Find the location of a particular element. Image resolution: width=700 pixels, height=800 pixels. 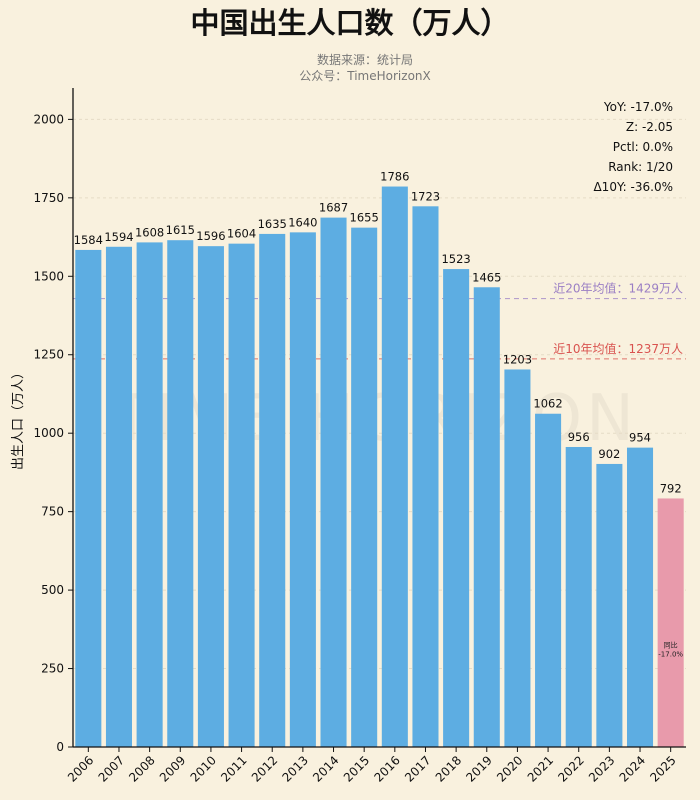

highlight-annotation: 同比 is located at coordinates (671, 645).